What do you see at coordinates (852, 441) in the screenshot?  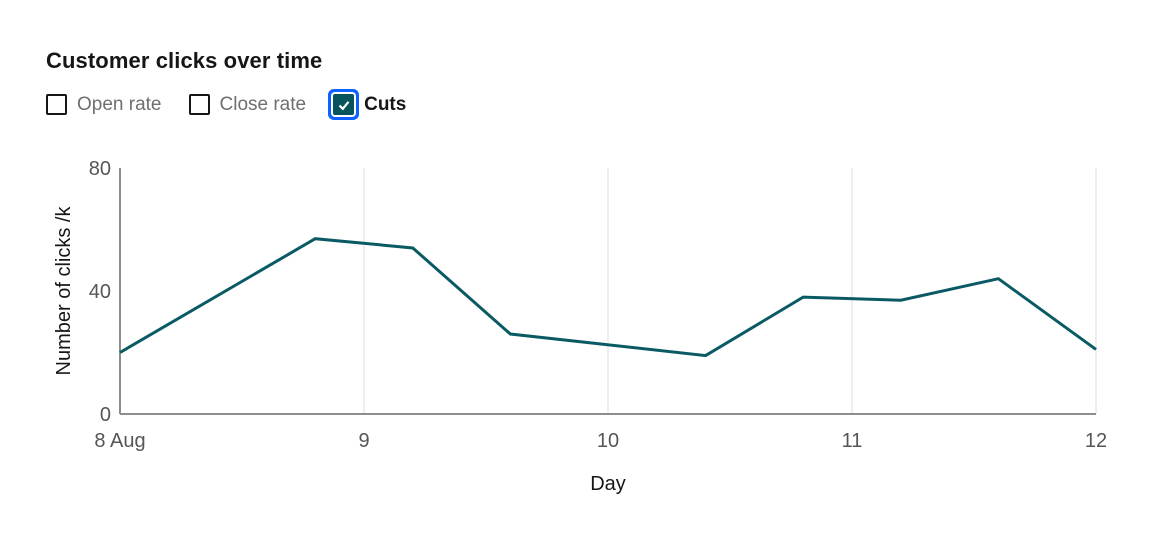 I see `x-tick-label: 11` at bounding box center [852, 441].